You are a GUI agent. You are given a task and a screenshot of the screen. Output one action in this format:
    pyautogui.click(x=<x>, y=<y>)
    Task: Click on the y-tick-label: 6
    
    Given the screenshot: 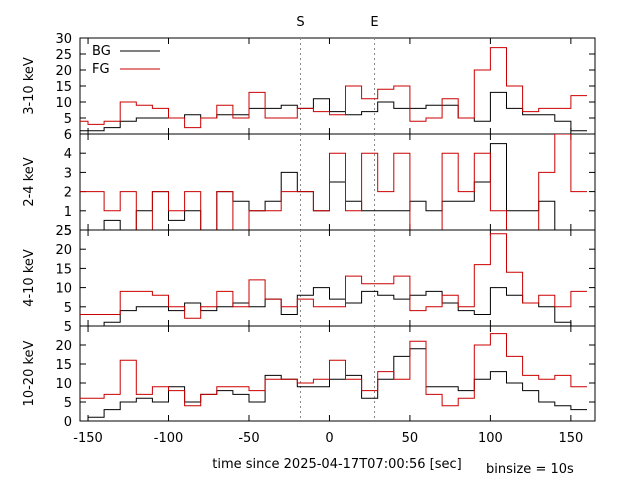 What is the action you would take?
    pyautogui.click(x=68, y=135)
    